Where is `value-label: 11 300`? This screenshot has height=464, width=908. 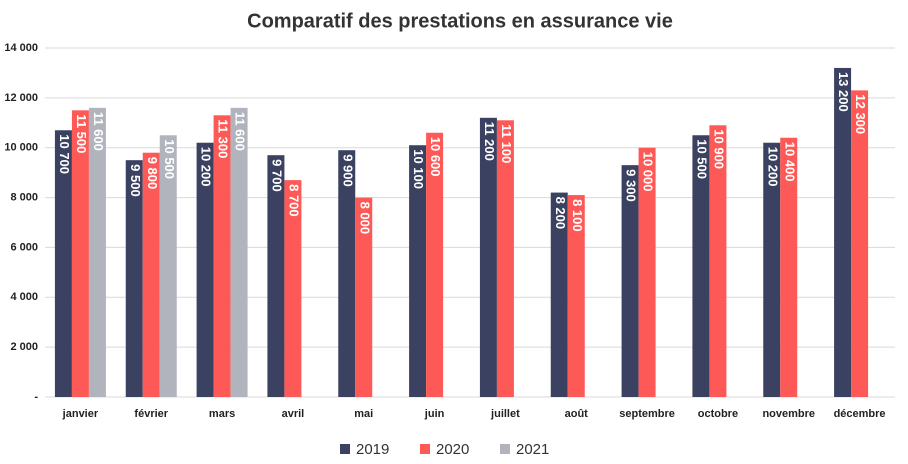 value-label: 11 300 is located at coordinates (223, 138).